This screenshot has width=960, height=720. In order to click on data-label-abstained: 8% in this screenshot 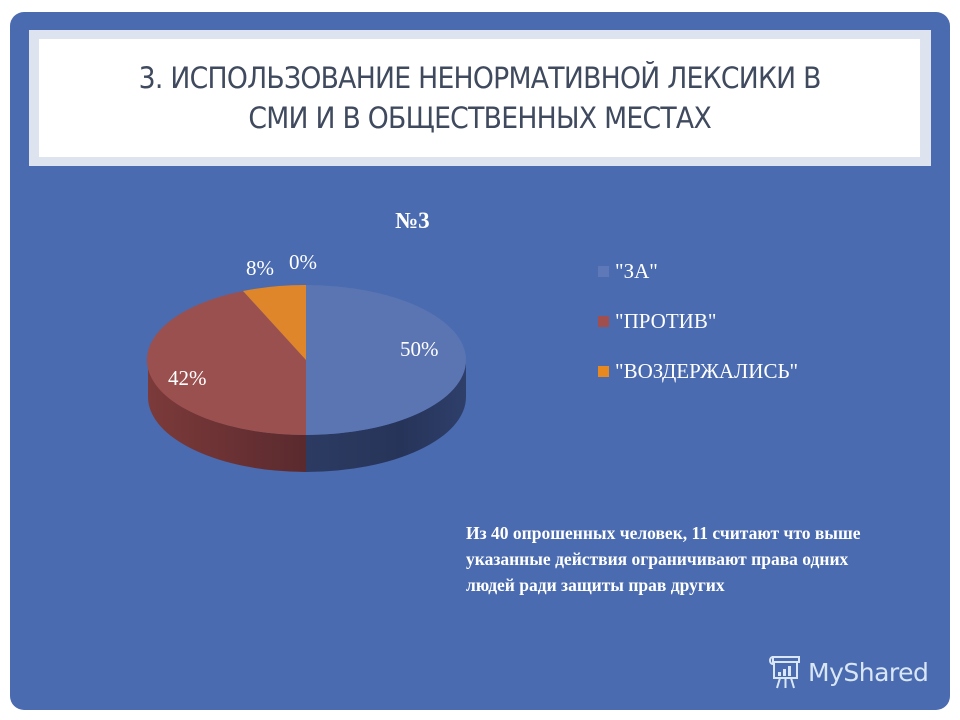, I will do `click(260, 268)`.